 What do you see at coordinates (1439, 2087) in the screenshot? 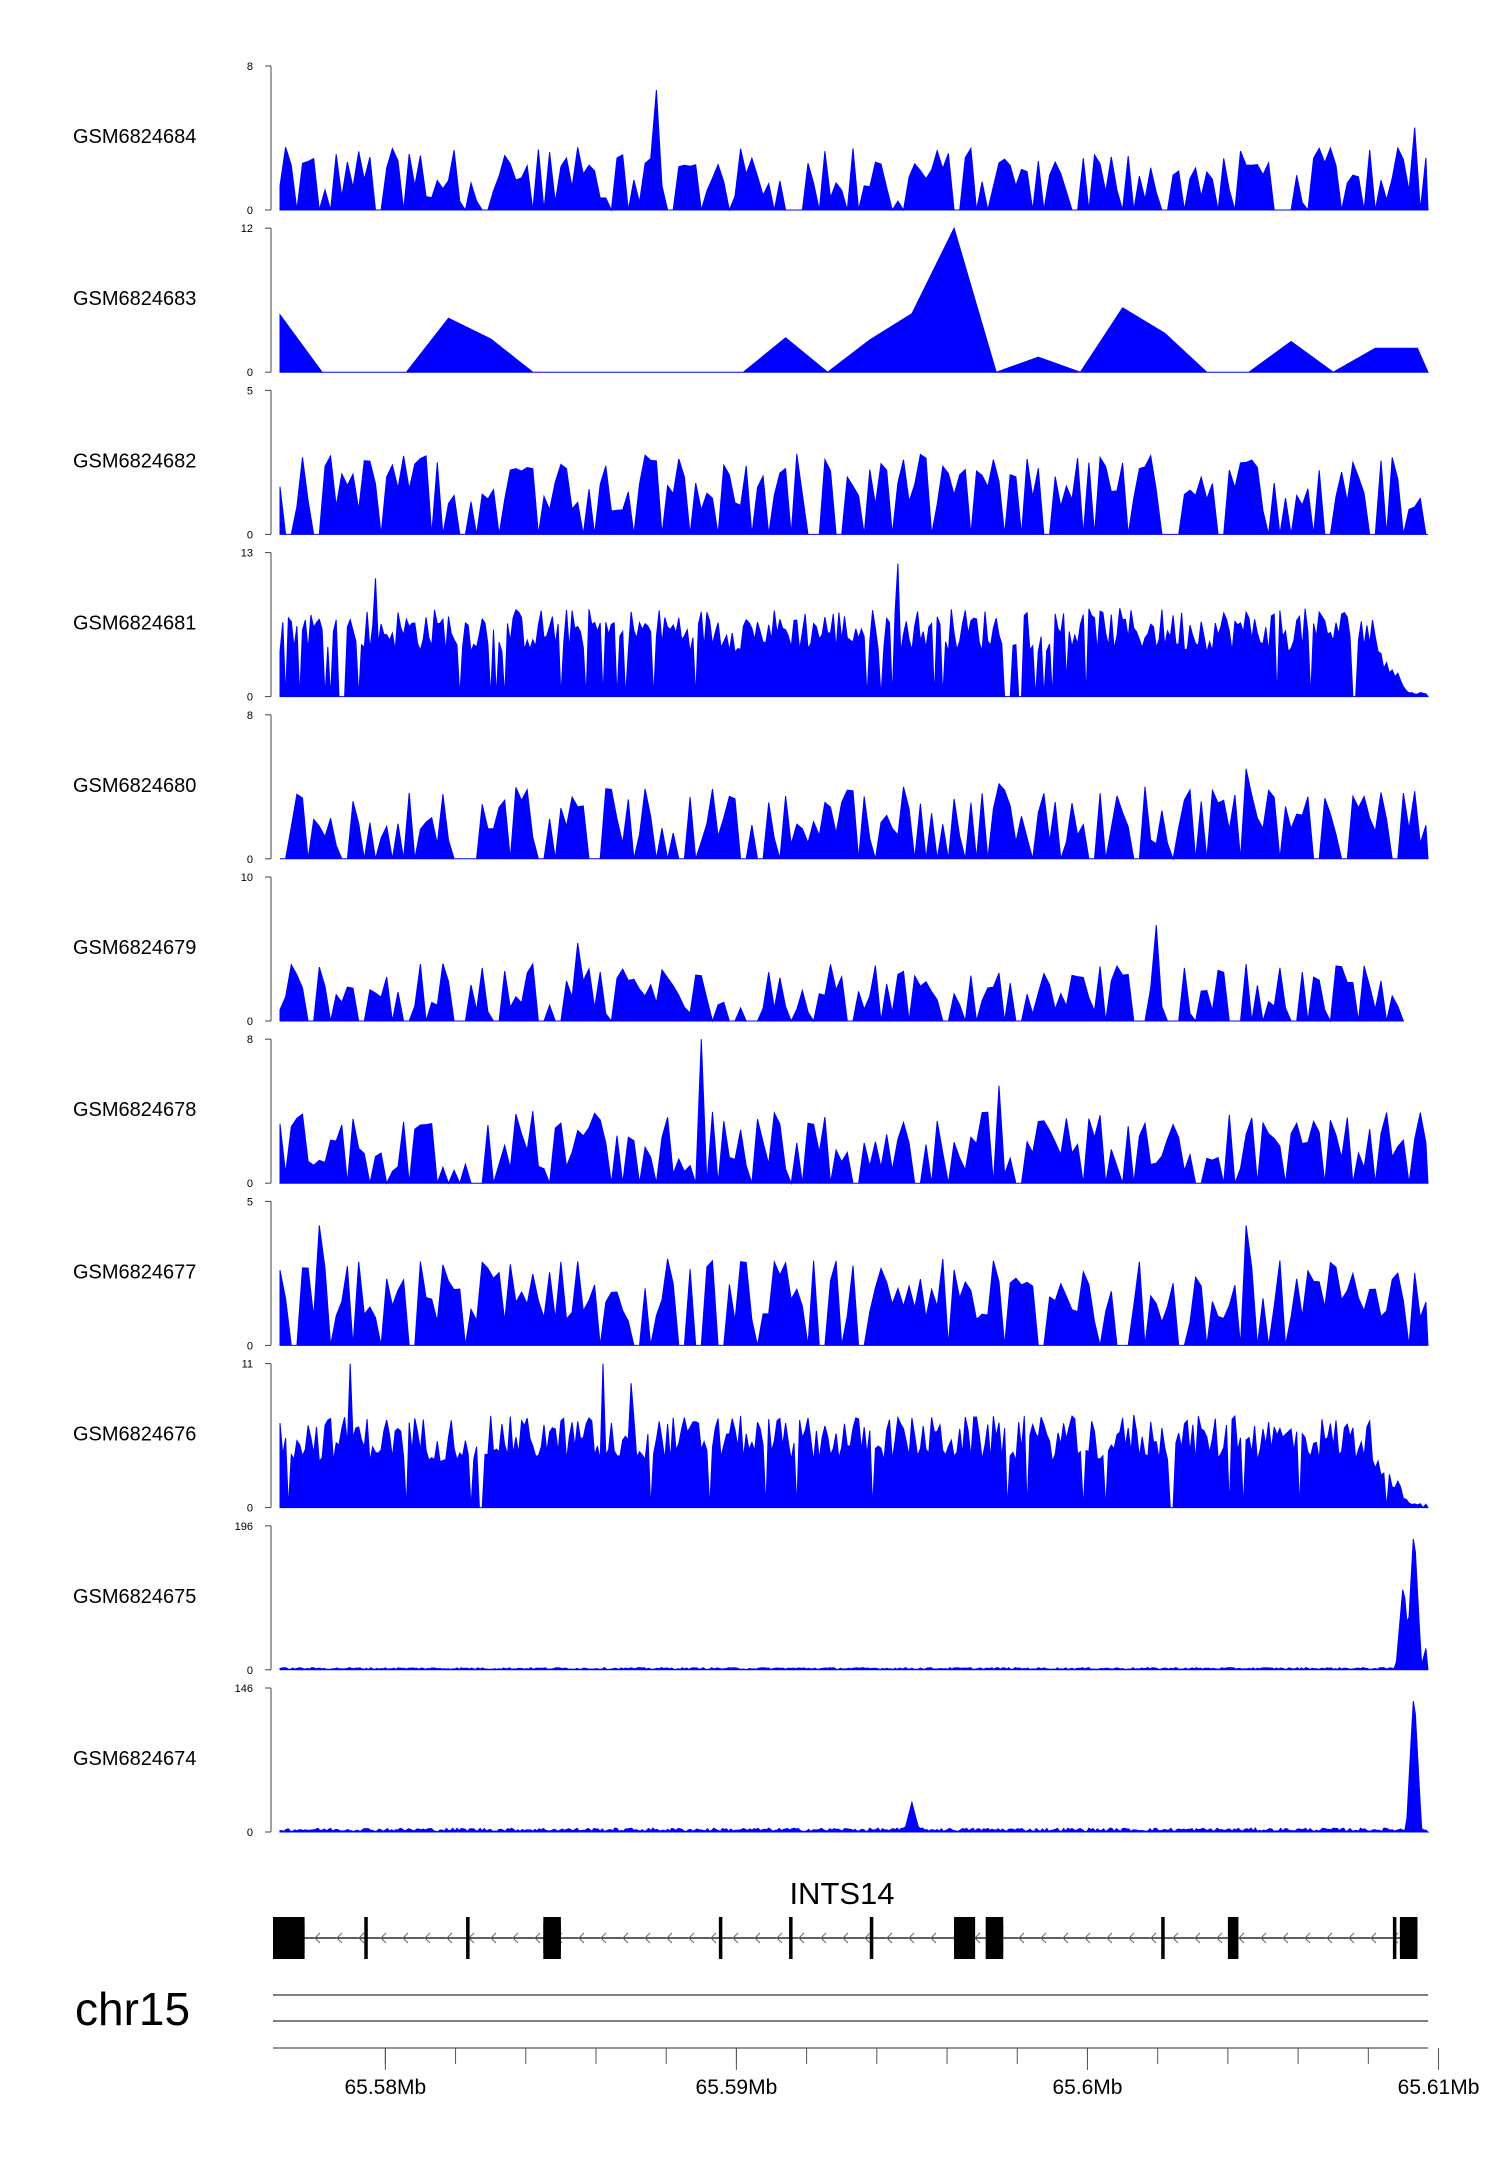
I see `x-tick-label: 65.61Mb` at bounding box center [1439, 2087].